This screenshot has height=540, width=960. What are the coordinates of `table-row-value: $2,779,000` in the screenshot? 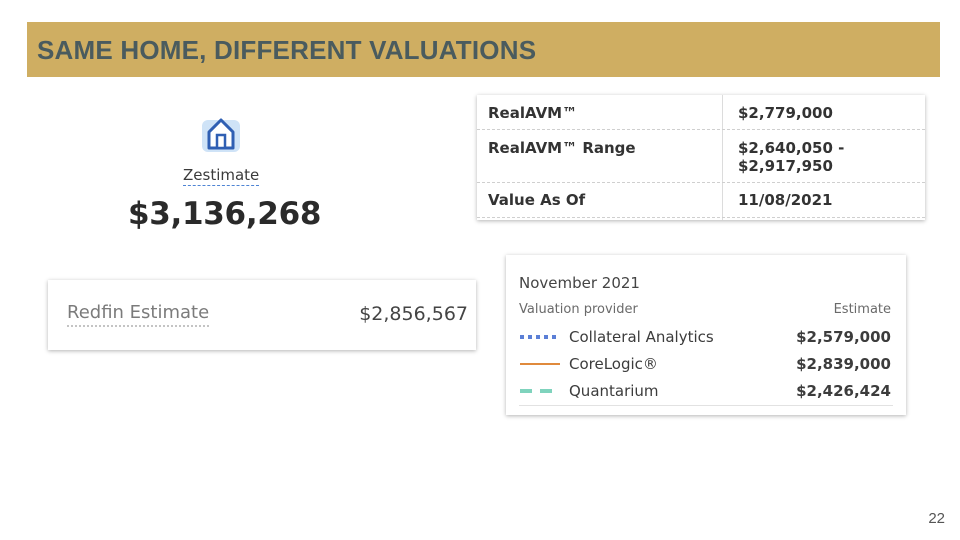 It's located at (785, 113).